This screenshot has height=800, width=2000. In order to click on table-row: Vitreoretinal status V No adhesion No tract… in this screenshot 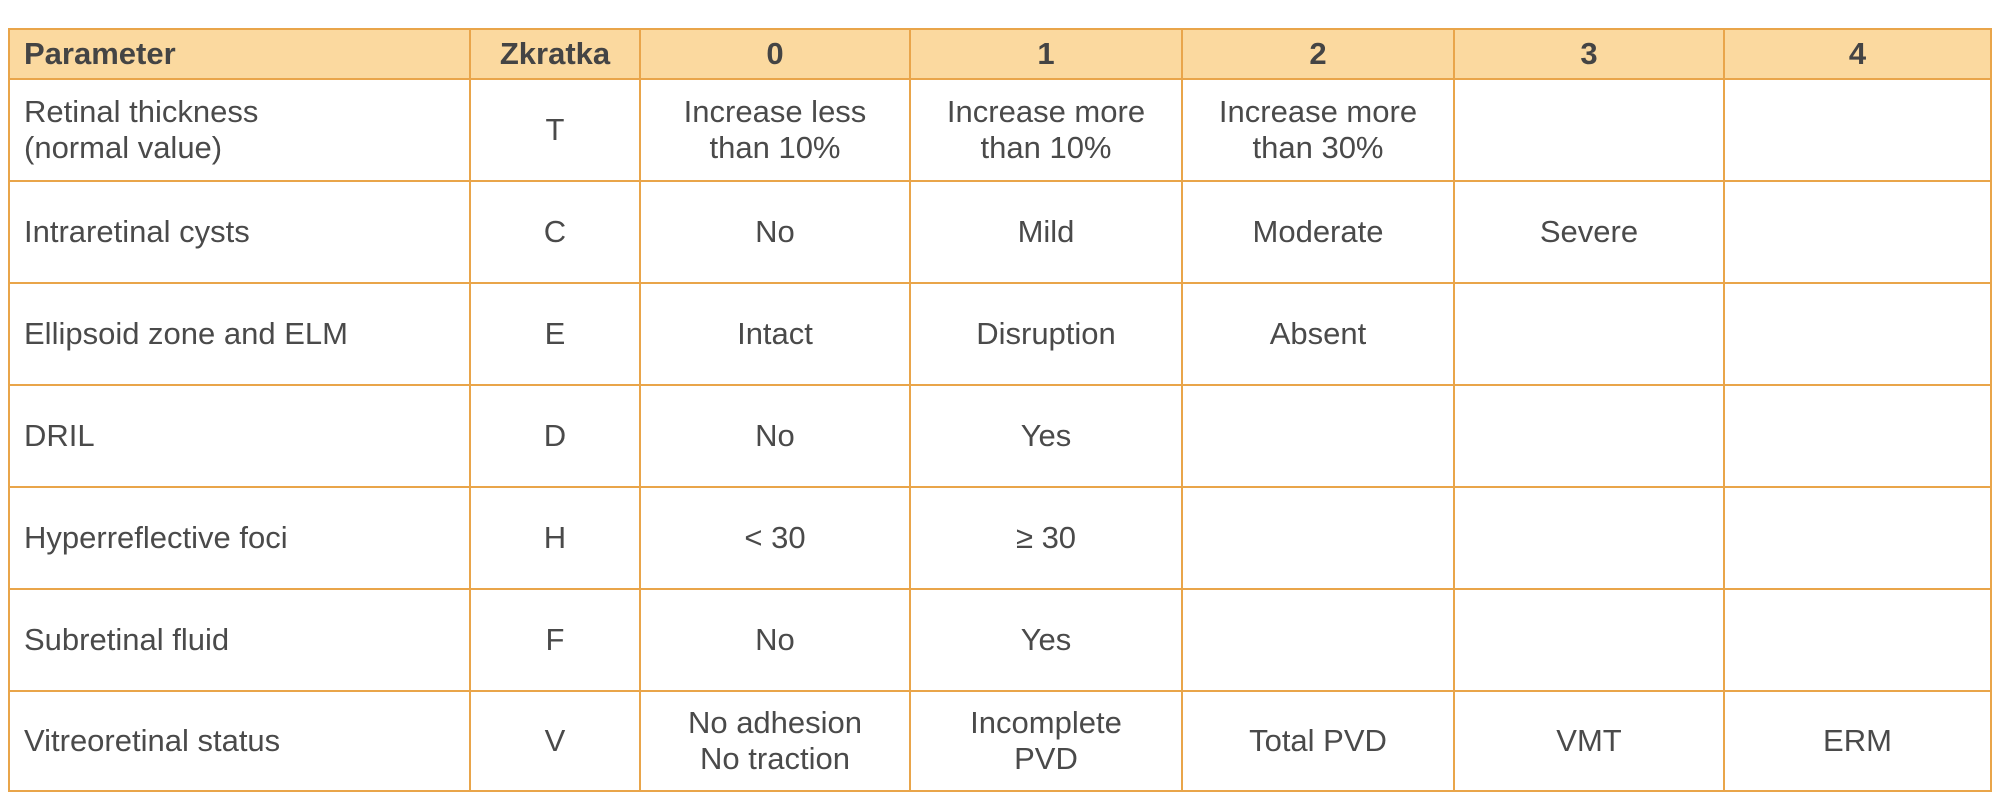, I will do `click(1000, 741)`.